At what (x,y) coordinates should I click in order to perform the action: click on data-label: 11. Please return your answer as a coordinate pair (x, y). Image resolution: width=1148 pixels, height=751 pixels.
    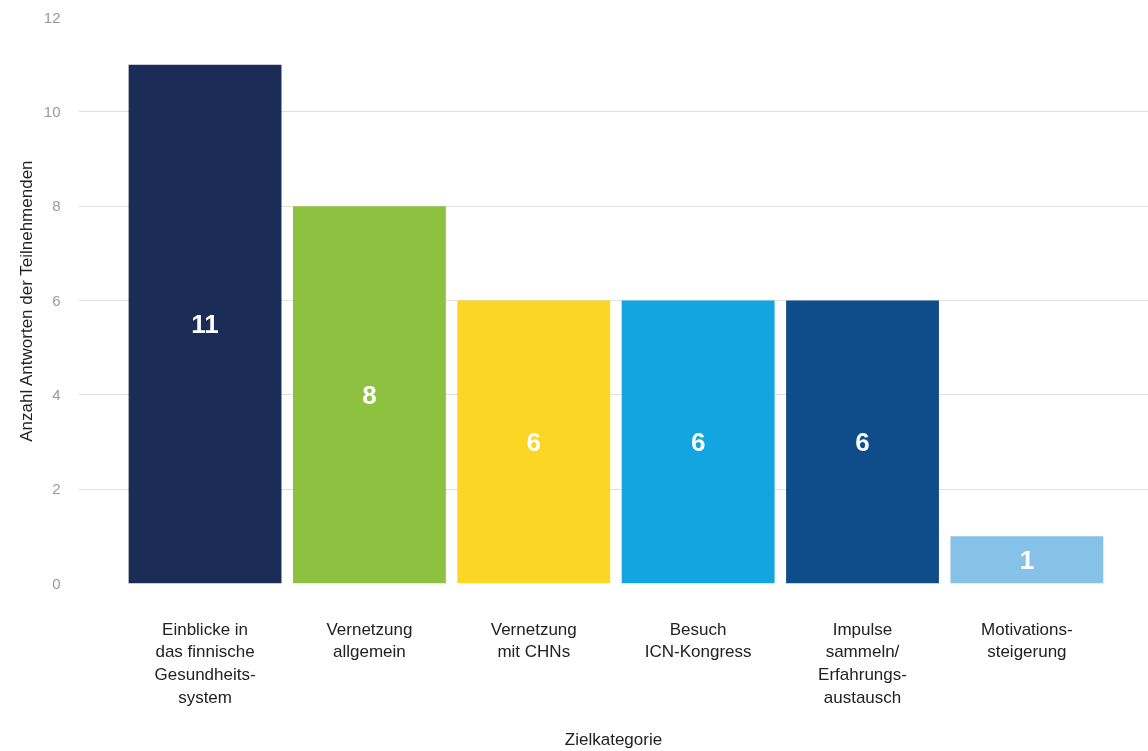
    Looking at the image, I should click on (205, 324).